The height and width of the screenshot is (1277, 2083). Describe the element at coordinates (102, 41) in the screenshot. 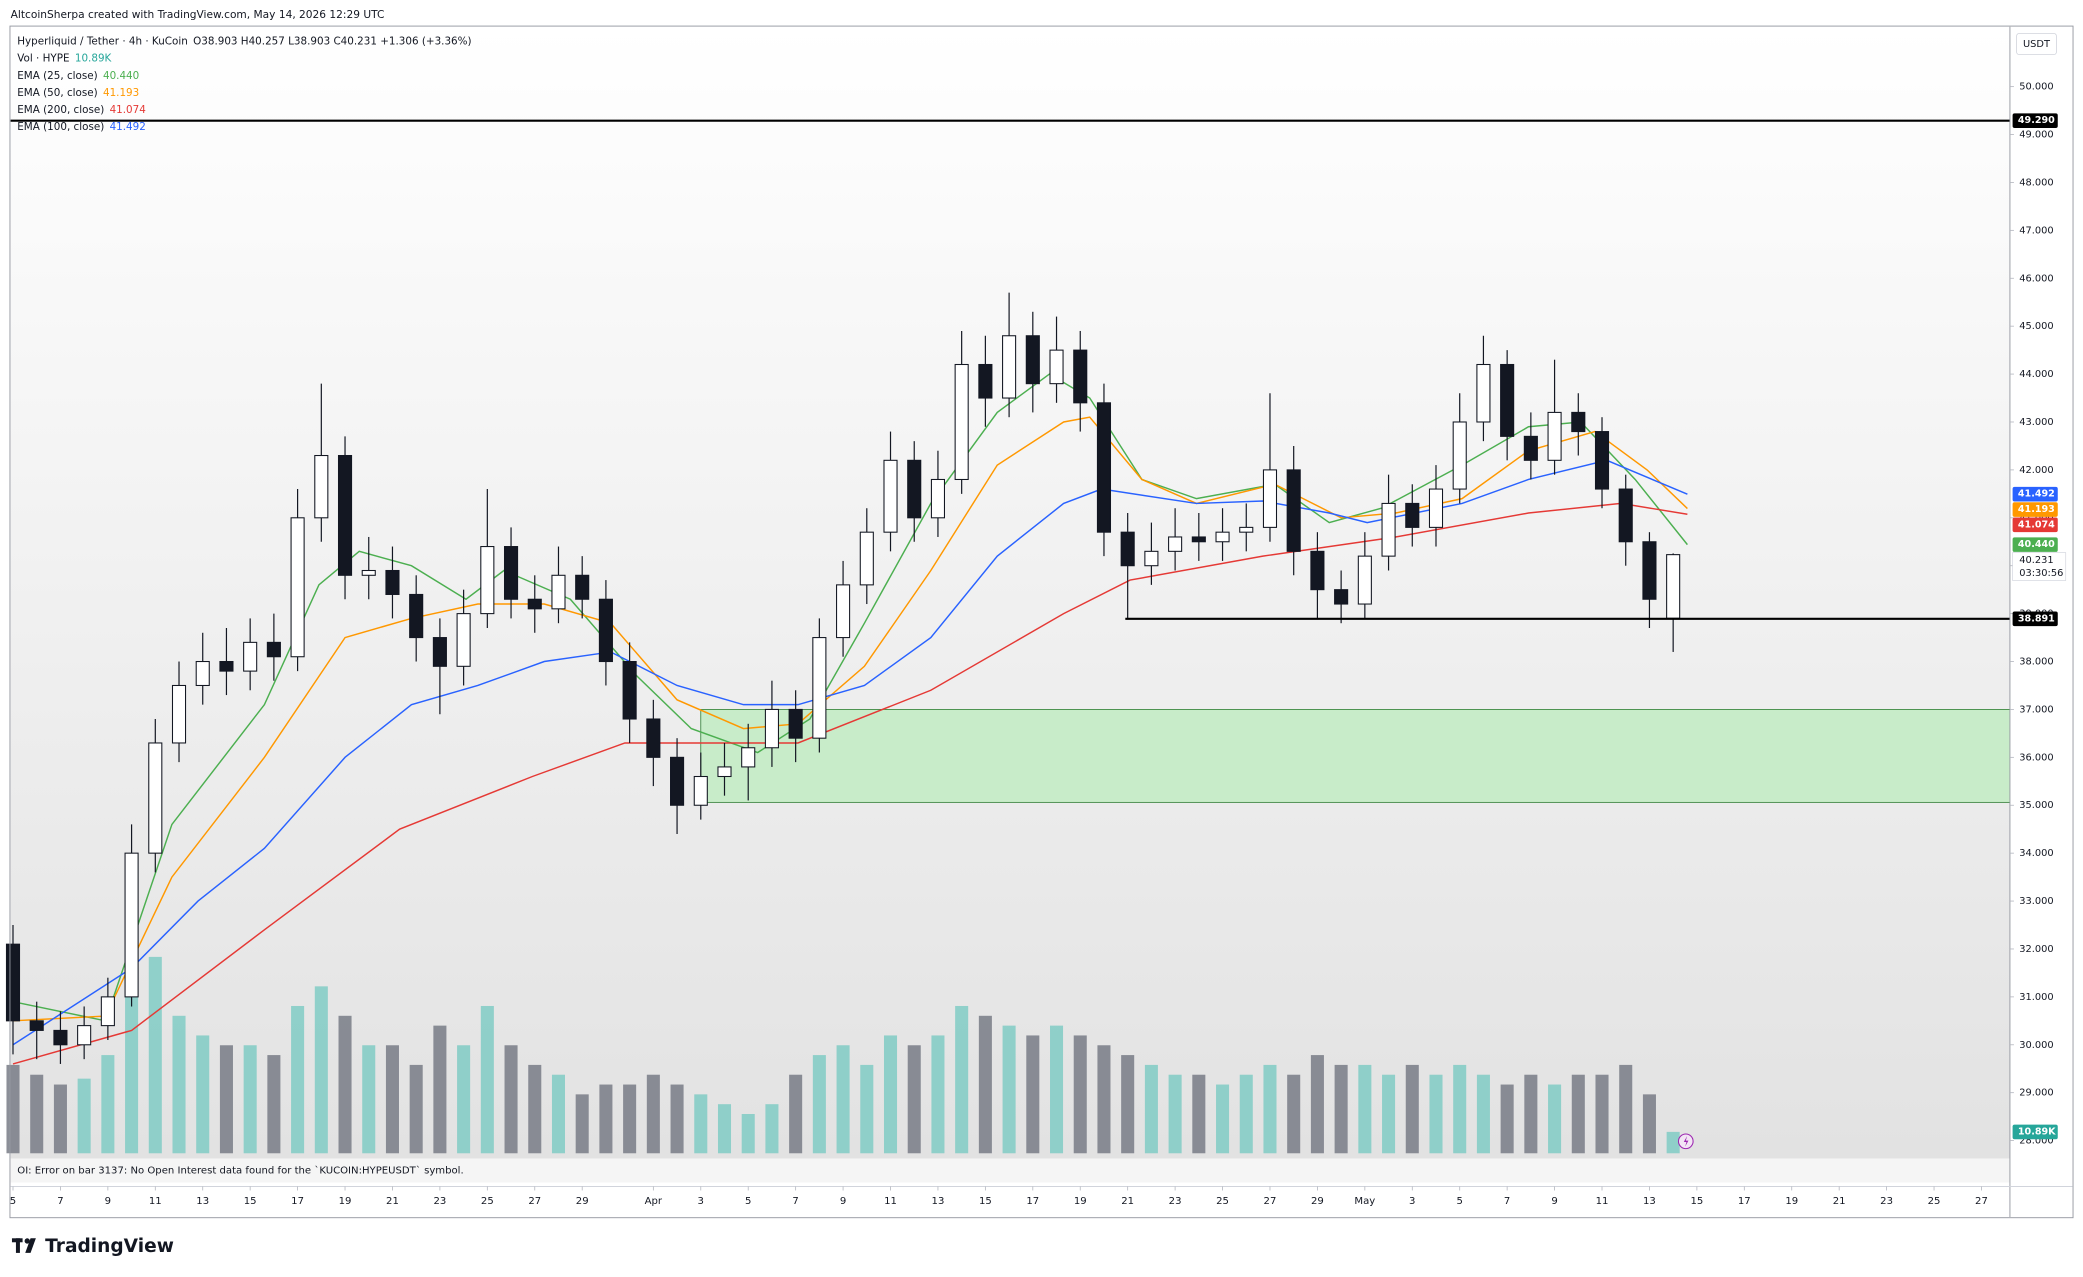

I see `legend-title: Hyperliquid / Tether · 4h · KuCoin` at that location.